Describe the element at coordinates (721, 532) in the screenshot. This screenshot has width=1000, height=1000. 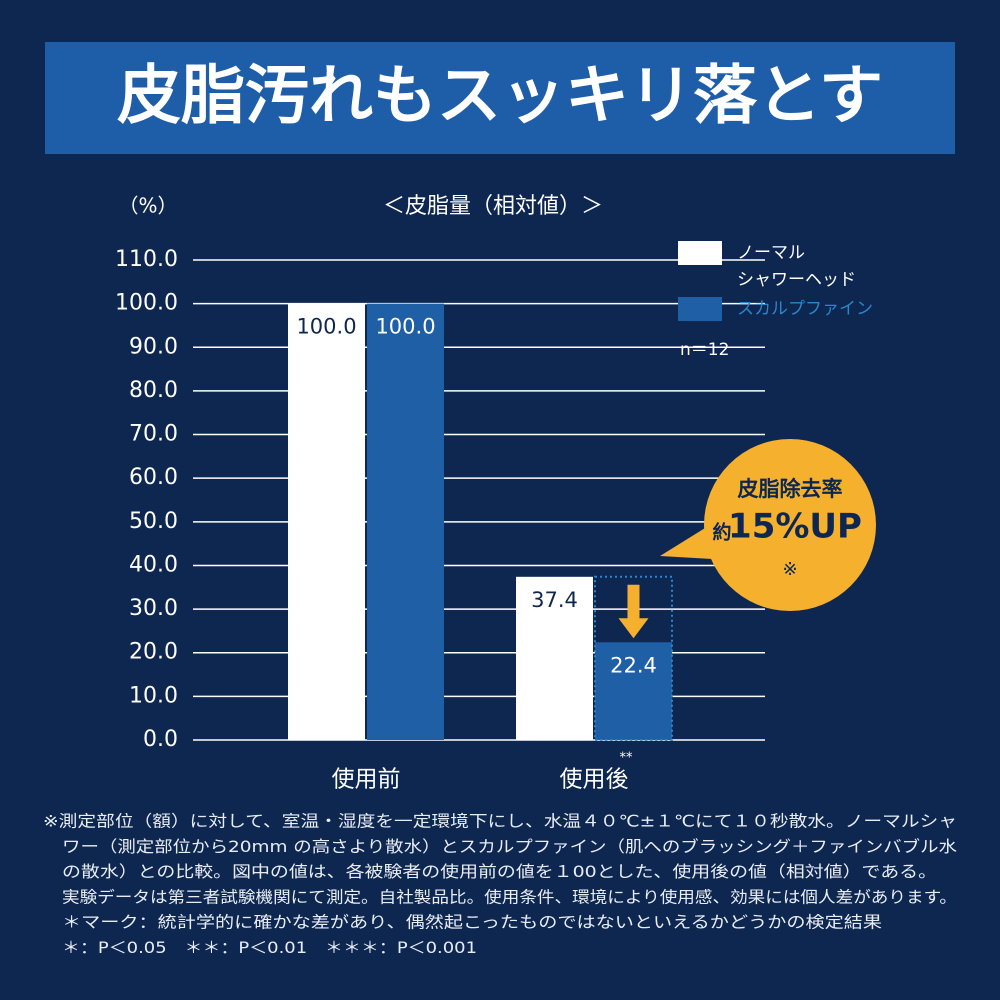
I see `callout-prefix: 約` at that location.